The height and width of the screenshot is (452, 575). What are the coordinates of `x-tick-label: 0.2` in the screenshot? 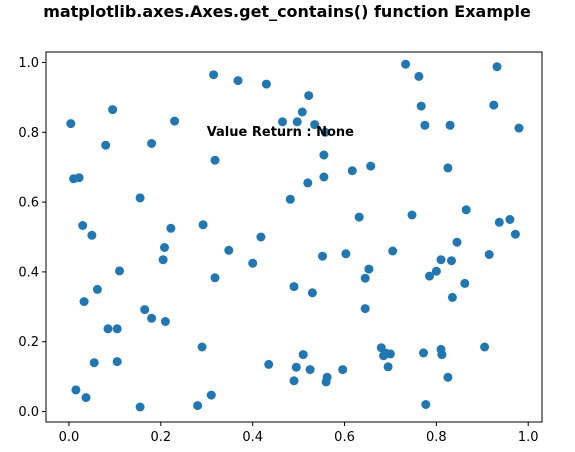 It's located at (160, 437).